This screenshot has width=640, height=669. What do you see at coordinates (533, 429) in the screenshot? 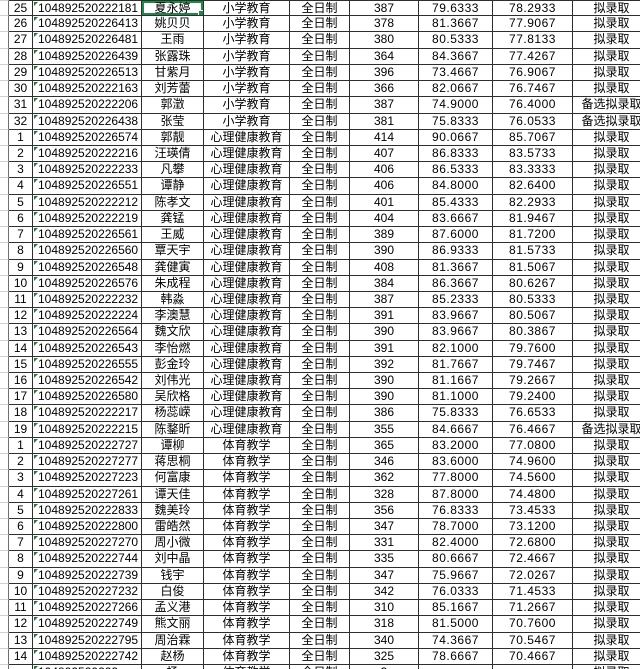
I see `cell-weighted_score: 76.4667` at bounding box center [533, 429].